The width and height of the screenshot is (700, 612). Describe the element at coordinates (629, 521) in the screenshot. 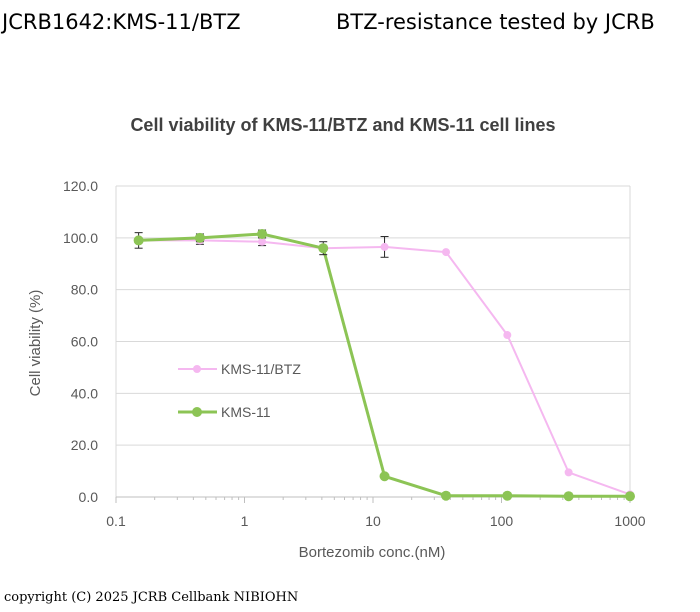

I see `x-tick-label-4: 1000` at that location.